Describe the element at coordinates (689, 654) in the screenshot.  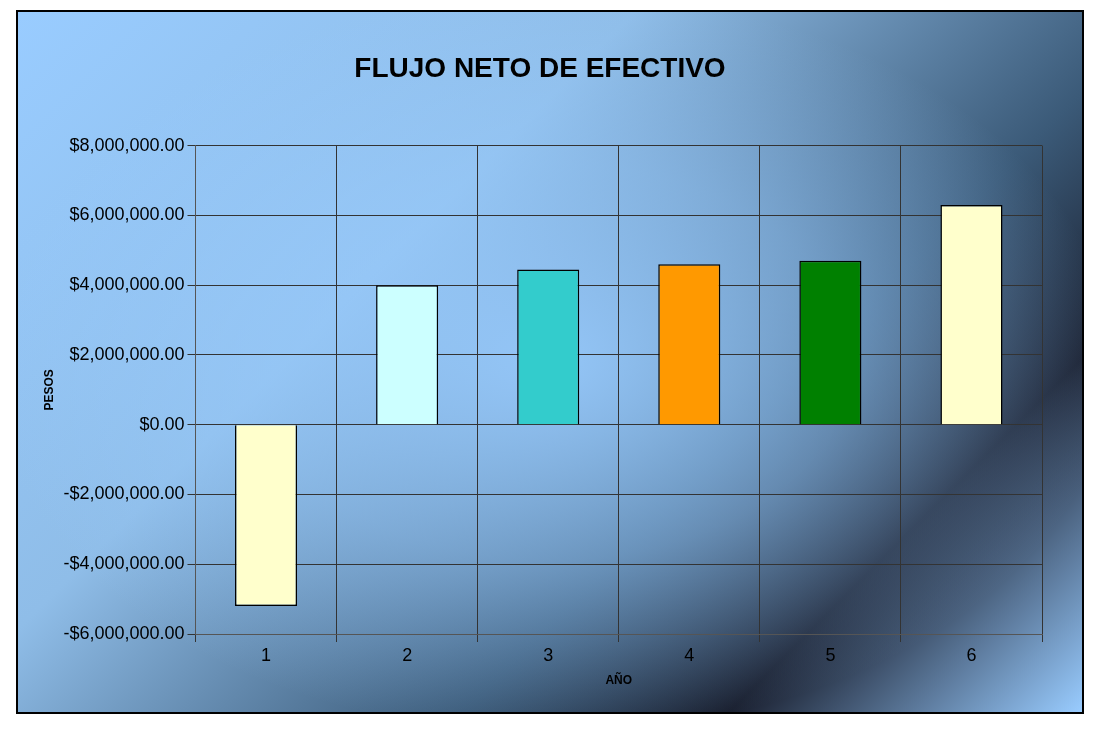
I see `x-tick-label: 4` at that location.